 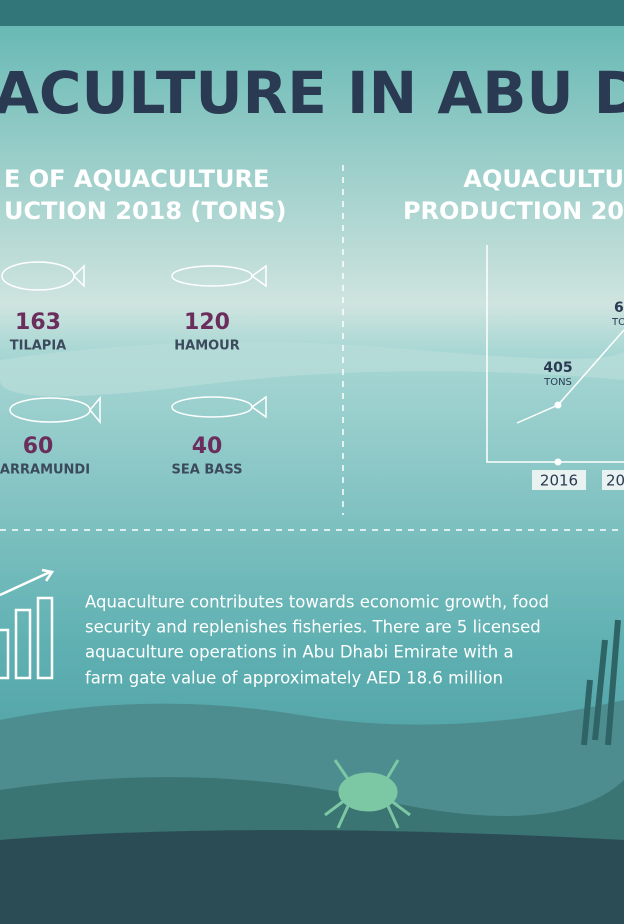 I want to click on fish-name: SEA BASS, so click(x=207, y=470).